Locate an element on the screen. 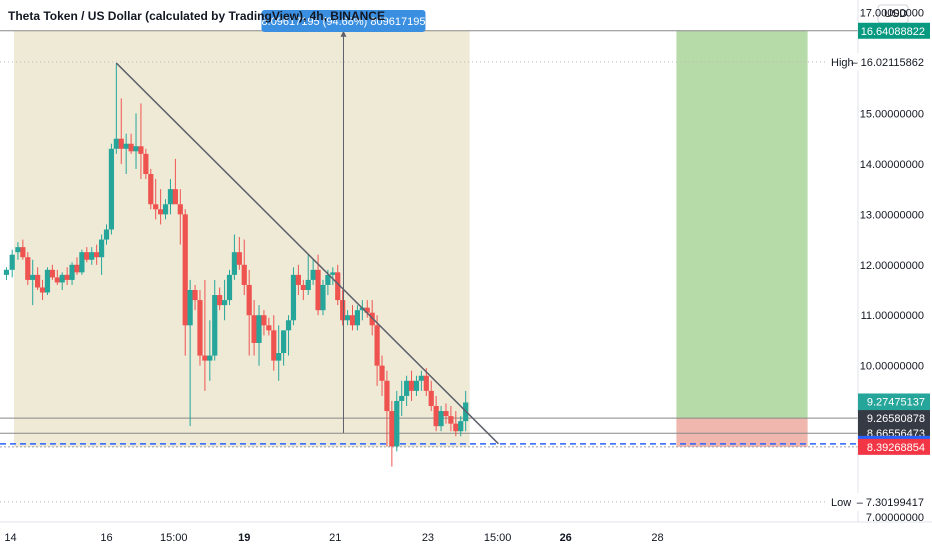  x-tick-label: 15:00 is located at coordinates (498, 538).